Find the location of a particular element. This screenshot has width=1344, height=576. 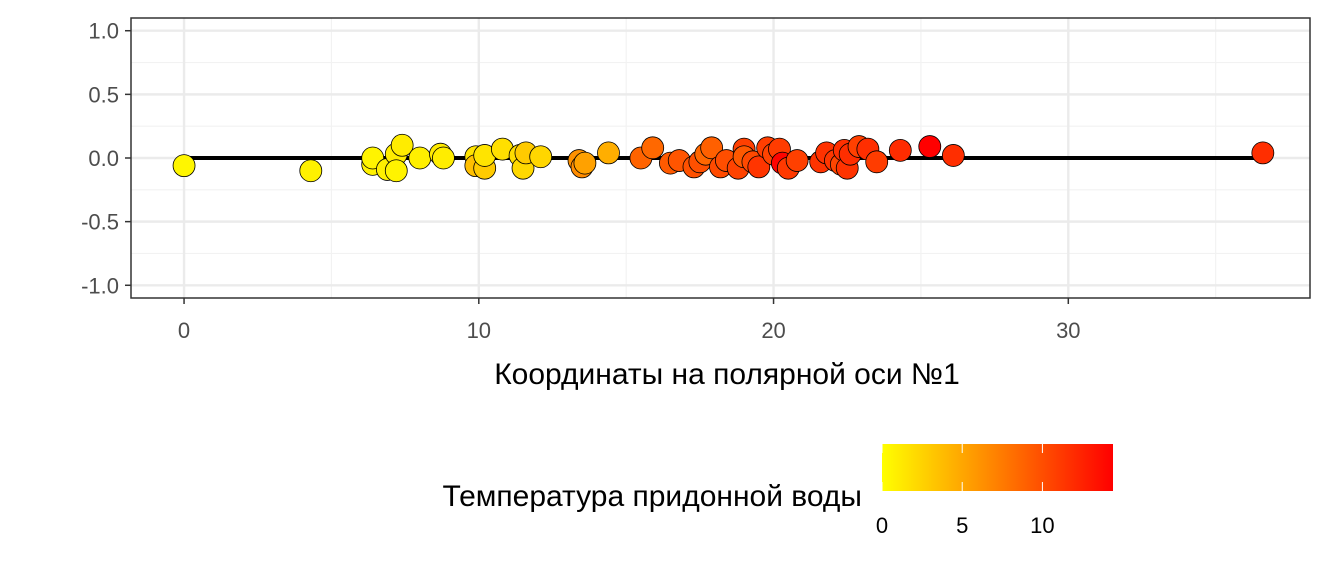

legend-ticks: 0 5 10 is located at coordinates (965, 491).